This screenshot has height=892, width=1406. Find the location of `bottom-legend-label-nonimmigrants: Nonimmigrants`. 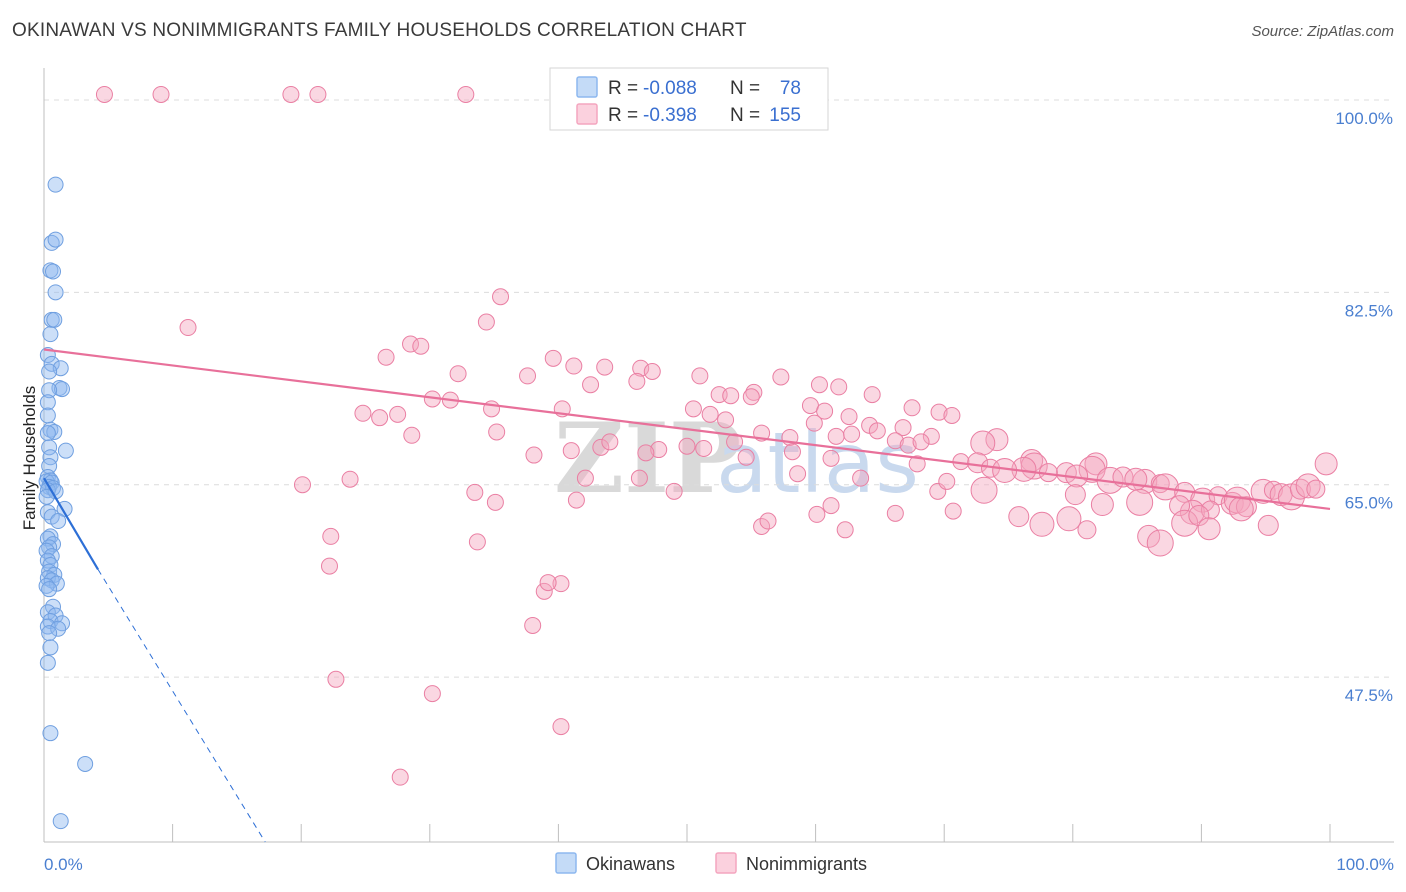

bottom-legend-label-nonimmigrants: Nonimmigrants is located at coordinates (806, 864).